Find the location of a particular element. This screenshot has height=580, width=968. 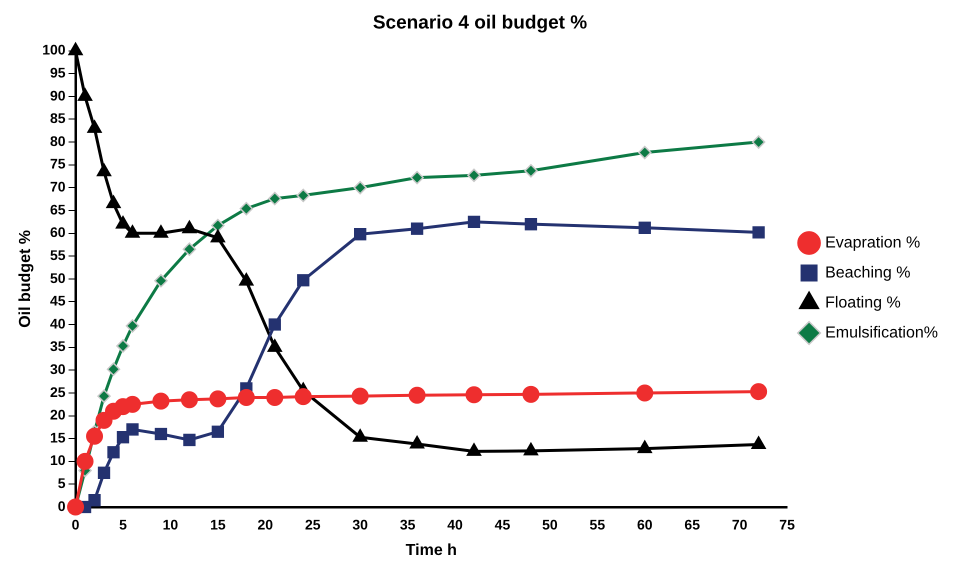

x-tick-label: 40 is located at coordinates (455, 524).